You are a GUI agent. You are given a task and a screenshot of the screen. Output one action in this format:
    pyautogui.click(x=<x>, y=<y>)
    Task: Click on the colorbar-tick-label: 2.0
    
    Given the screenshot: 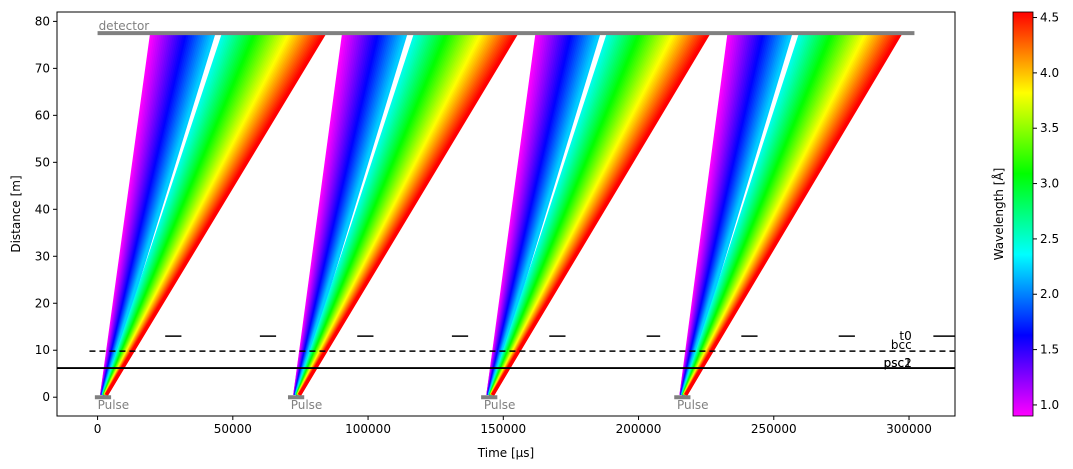 What is the action you would take?
    pyautogui.click(x=1049, y=294)
    